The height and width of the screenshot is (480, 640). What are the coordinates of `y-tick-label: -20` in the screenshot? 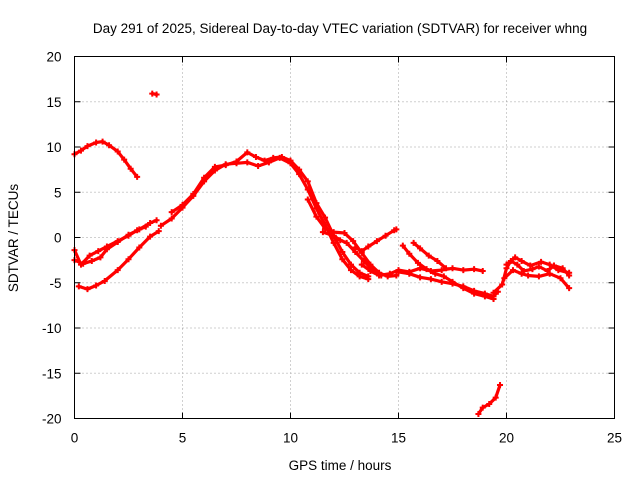 It's located at (52, 419).